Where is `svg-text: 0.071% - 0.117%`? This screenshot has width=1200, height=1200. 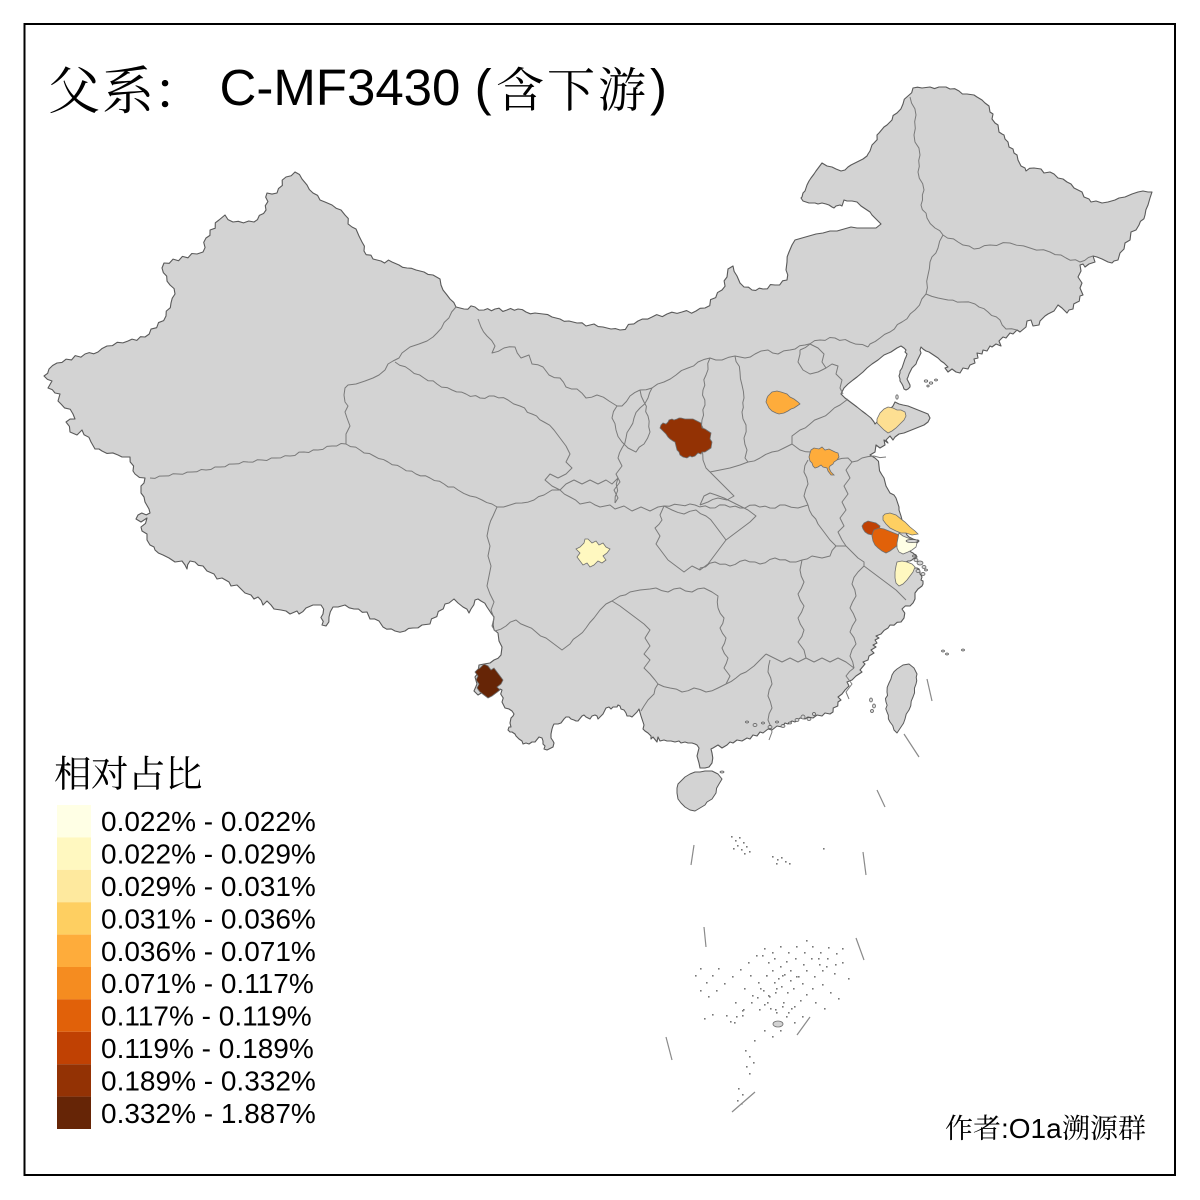 svg-text: 0.071% - 0.117% is located at coordinates (207, 983).